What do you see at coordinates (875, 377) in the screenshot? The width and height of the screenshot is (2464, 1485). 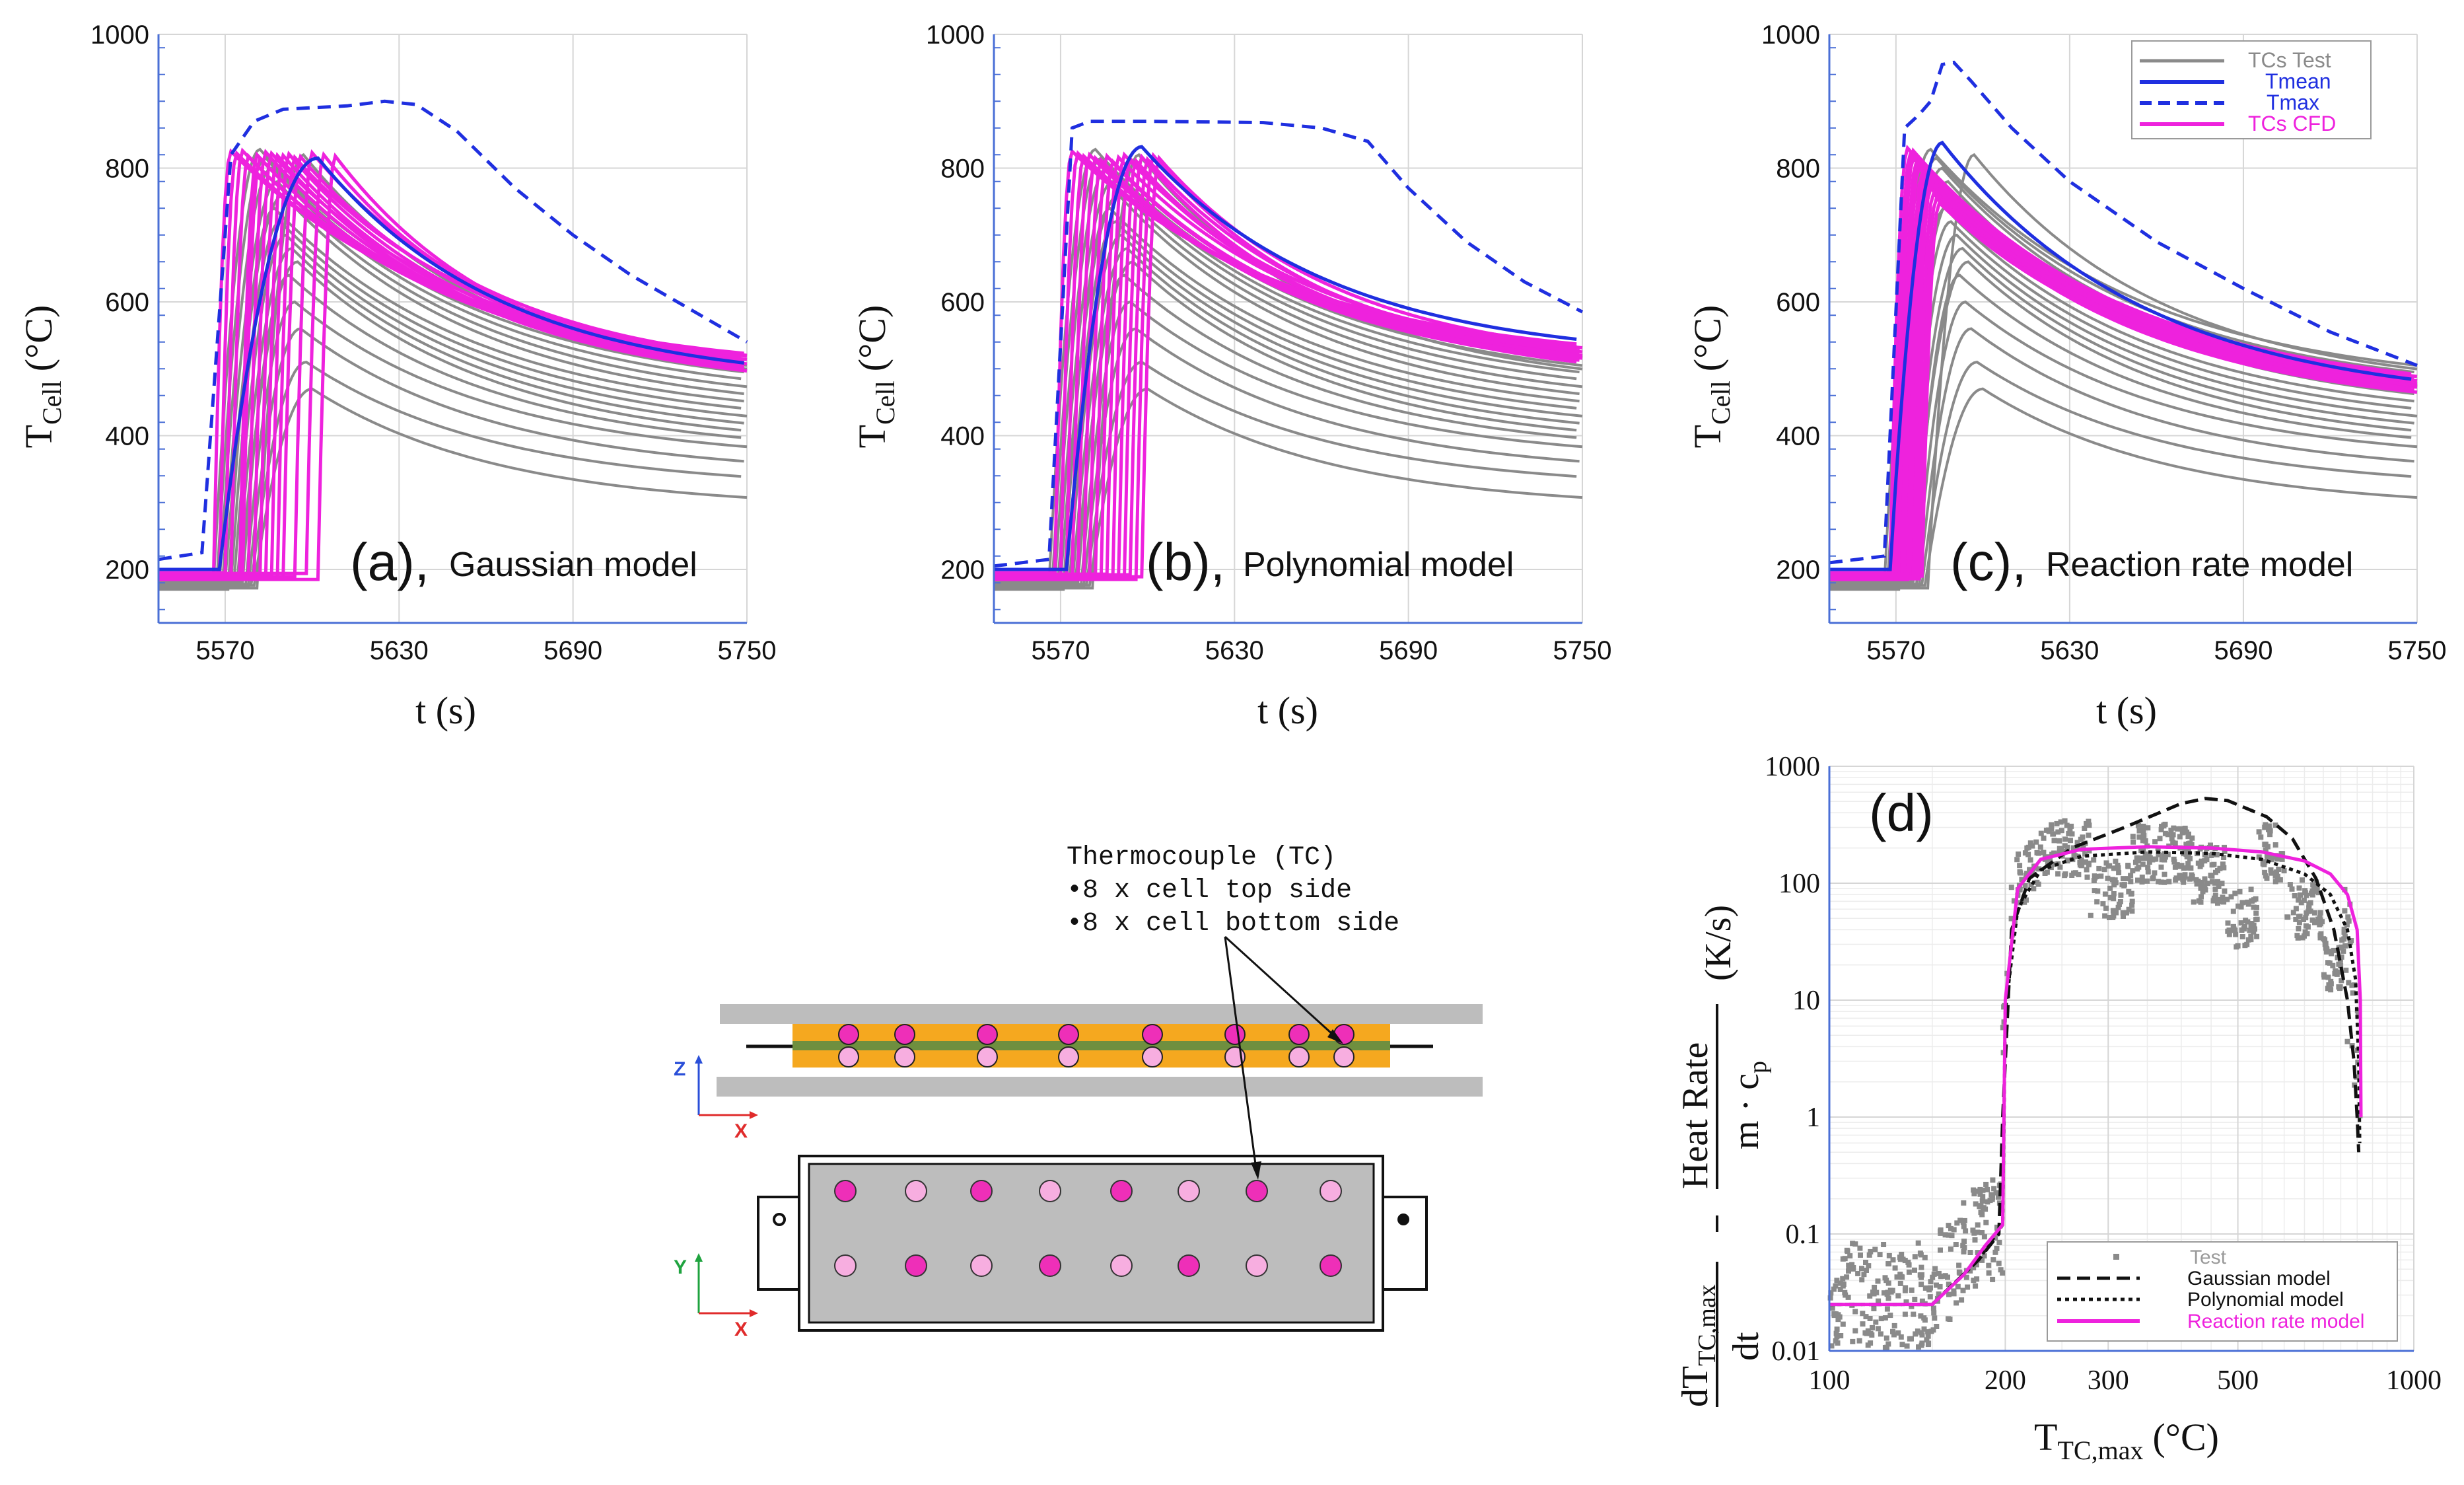 I see `svg-text:TCell(°C): TCell (°C)` at bounding box center [875, 377].